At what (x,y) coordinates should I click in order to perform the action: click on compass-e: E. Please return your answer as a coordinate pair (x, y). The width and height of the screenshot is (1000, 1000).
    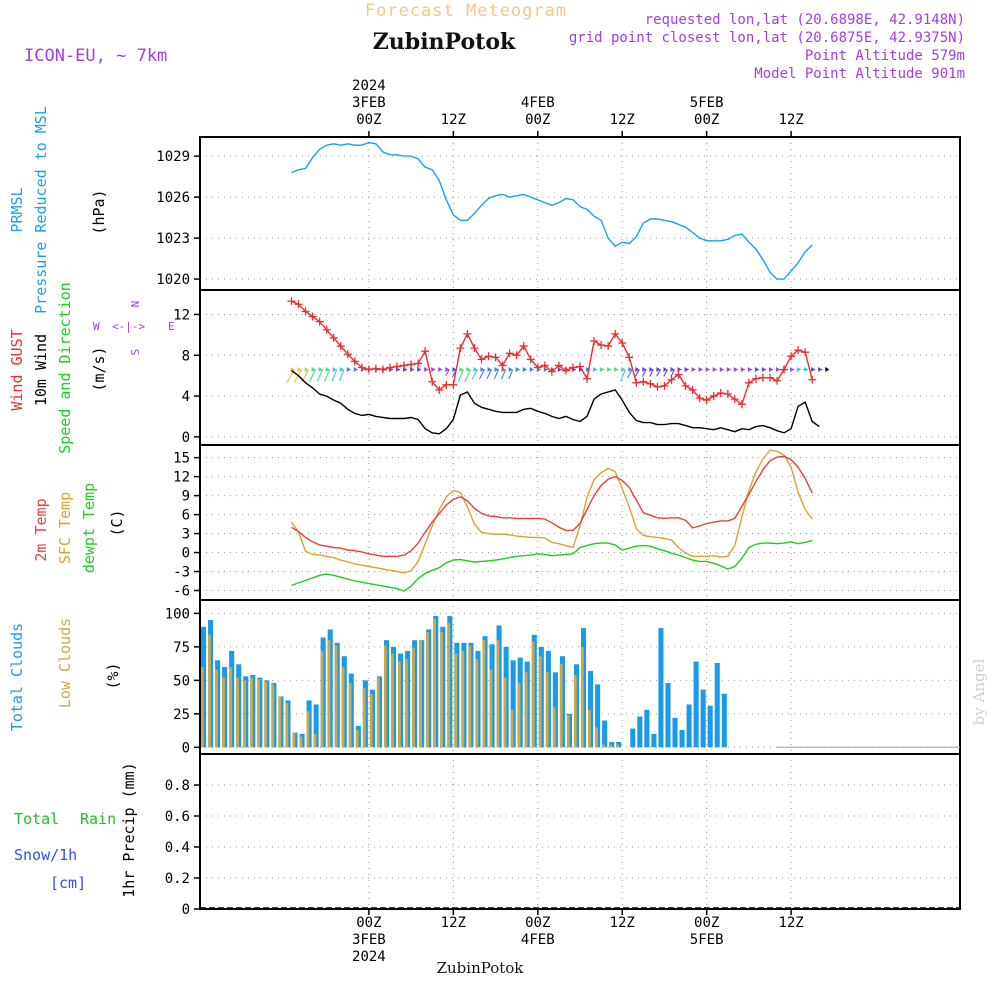
    Looking at the image, I should click on (171, 326).